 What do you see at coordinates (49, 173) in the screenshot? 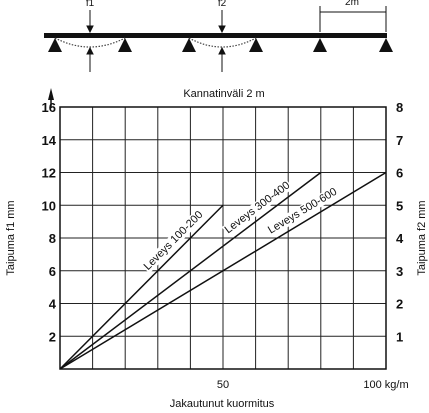
I see `y-tick-label-left: 12` at bounding box center [49, 173].